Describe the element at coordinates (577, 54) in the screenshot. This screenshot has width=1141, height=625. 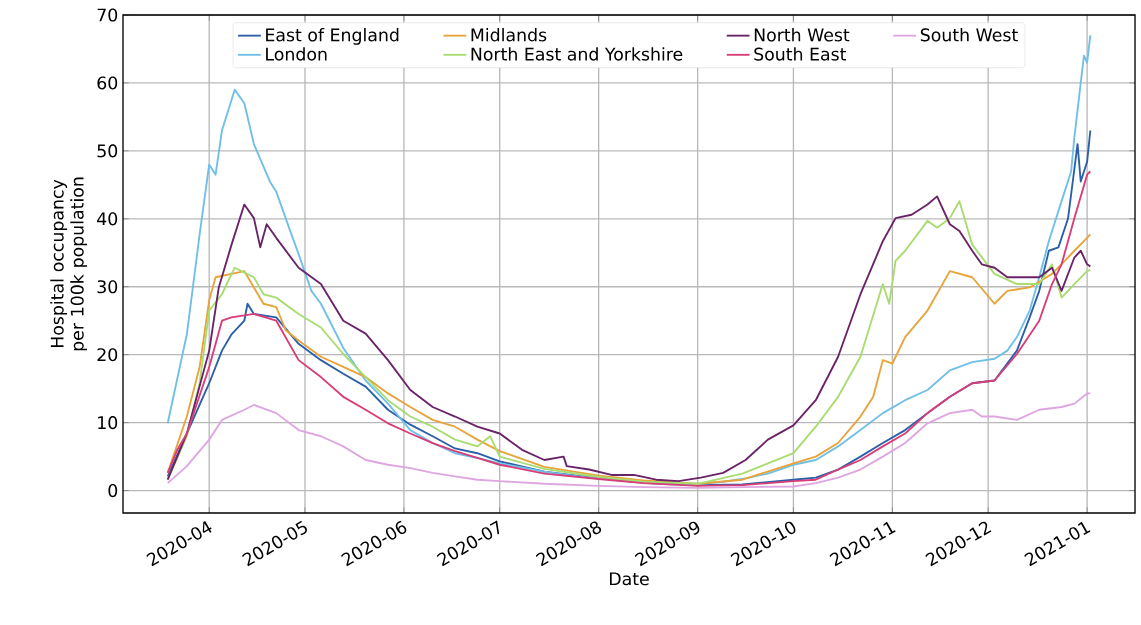
I see `legend-label: North East and Yorkshire` at that location.